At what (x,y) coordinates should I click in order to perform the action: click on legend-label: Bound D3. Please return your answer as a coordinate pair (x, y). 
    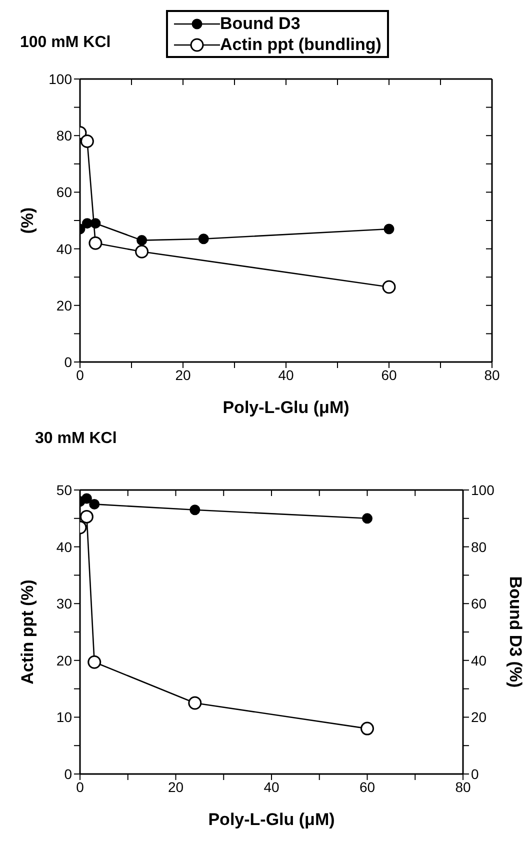
    Looking at the image, I should click on (260, 23).